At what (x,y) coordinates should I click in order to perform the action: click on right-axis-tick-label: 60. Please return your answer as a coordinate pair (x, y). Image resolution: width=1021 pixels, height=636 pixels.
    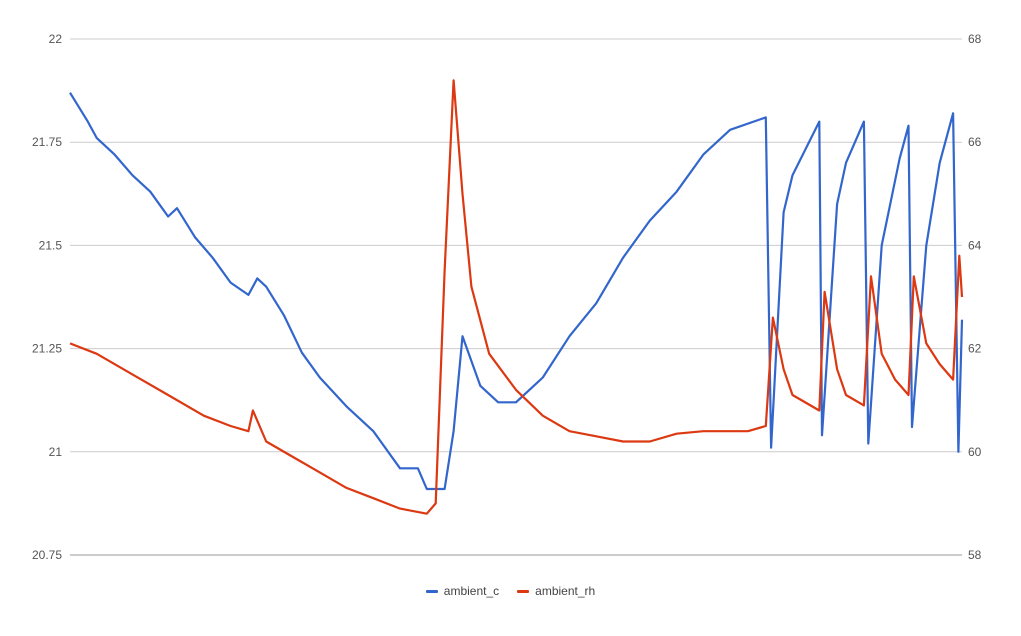
    Looking at the image, I should click on (975, 452).